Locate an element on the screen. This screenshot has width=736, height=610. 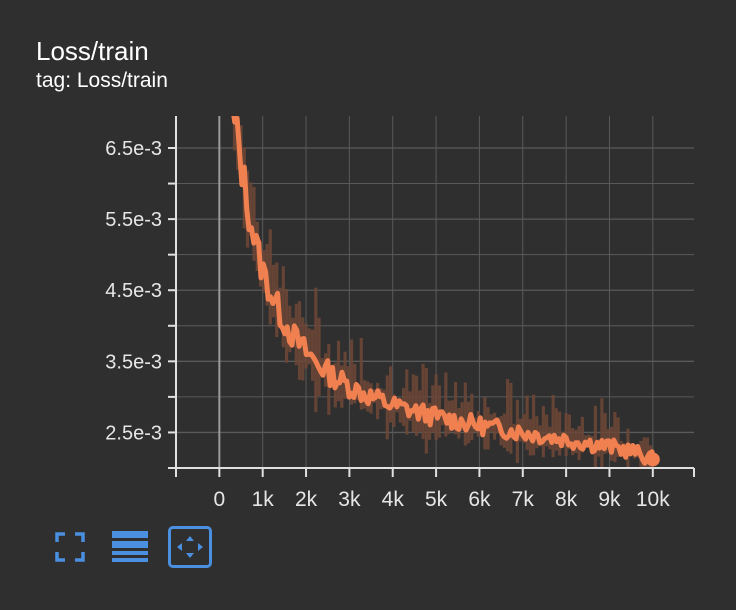
data-table-button is located at coordinates (130, 547).